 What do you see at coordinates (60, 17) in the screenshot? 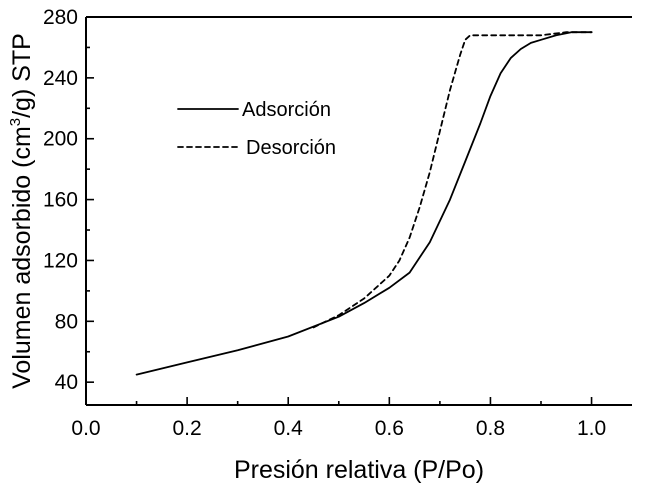
I see `y-tick-label: 280` at bounding box center [60, 17].